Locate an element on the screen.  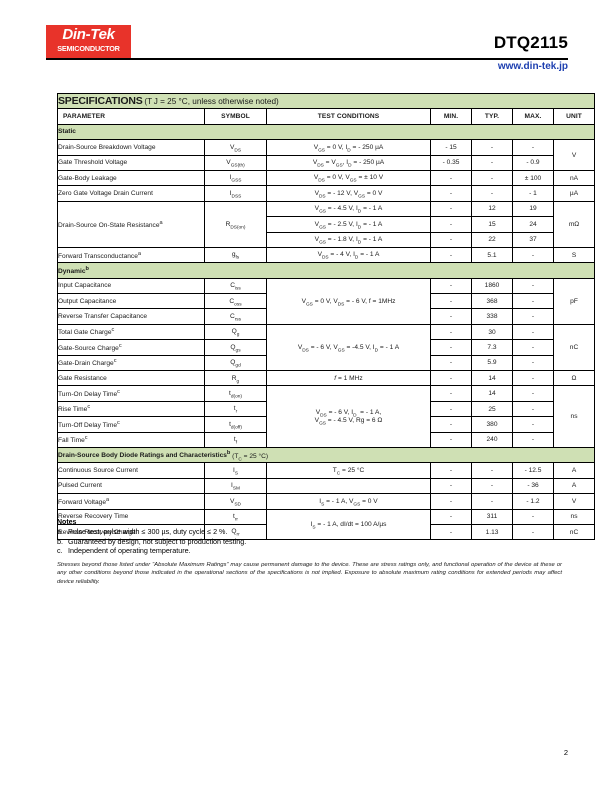
param-unit: Ω is located at coordinates (574, 378).